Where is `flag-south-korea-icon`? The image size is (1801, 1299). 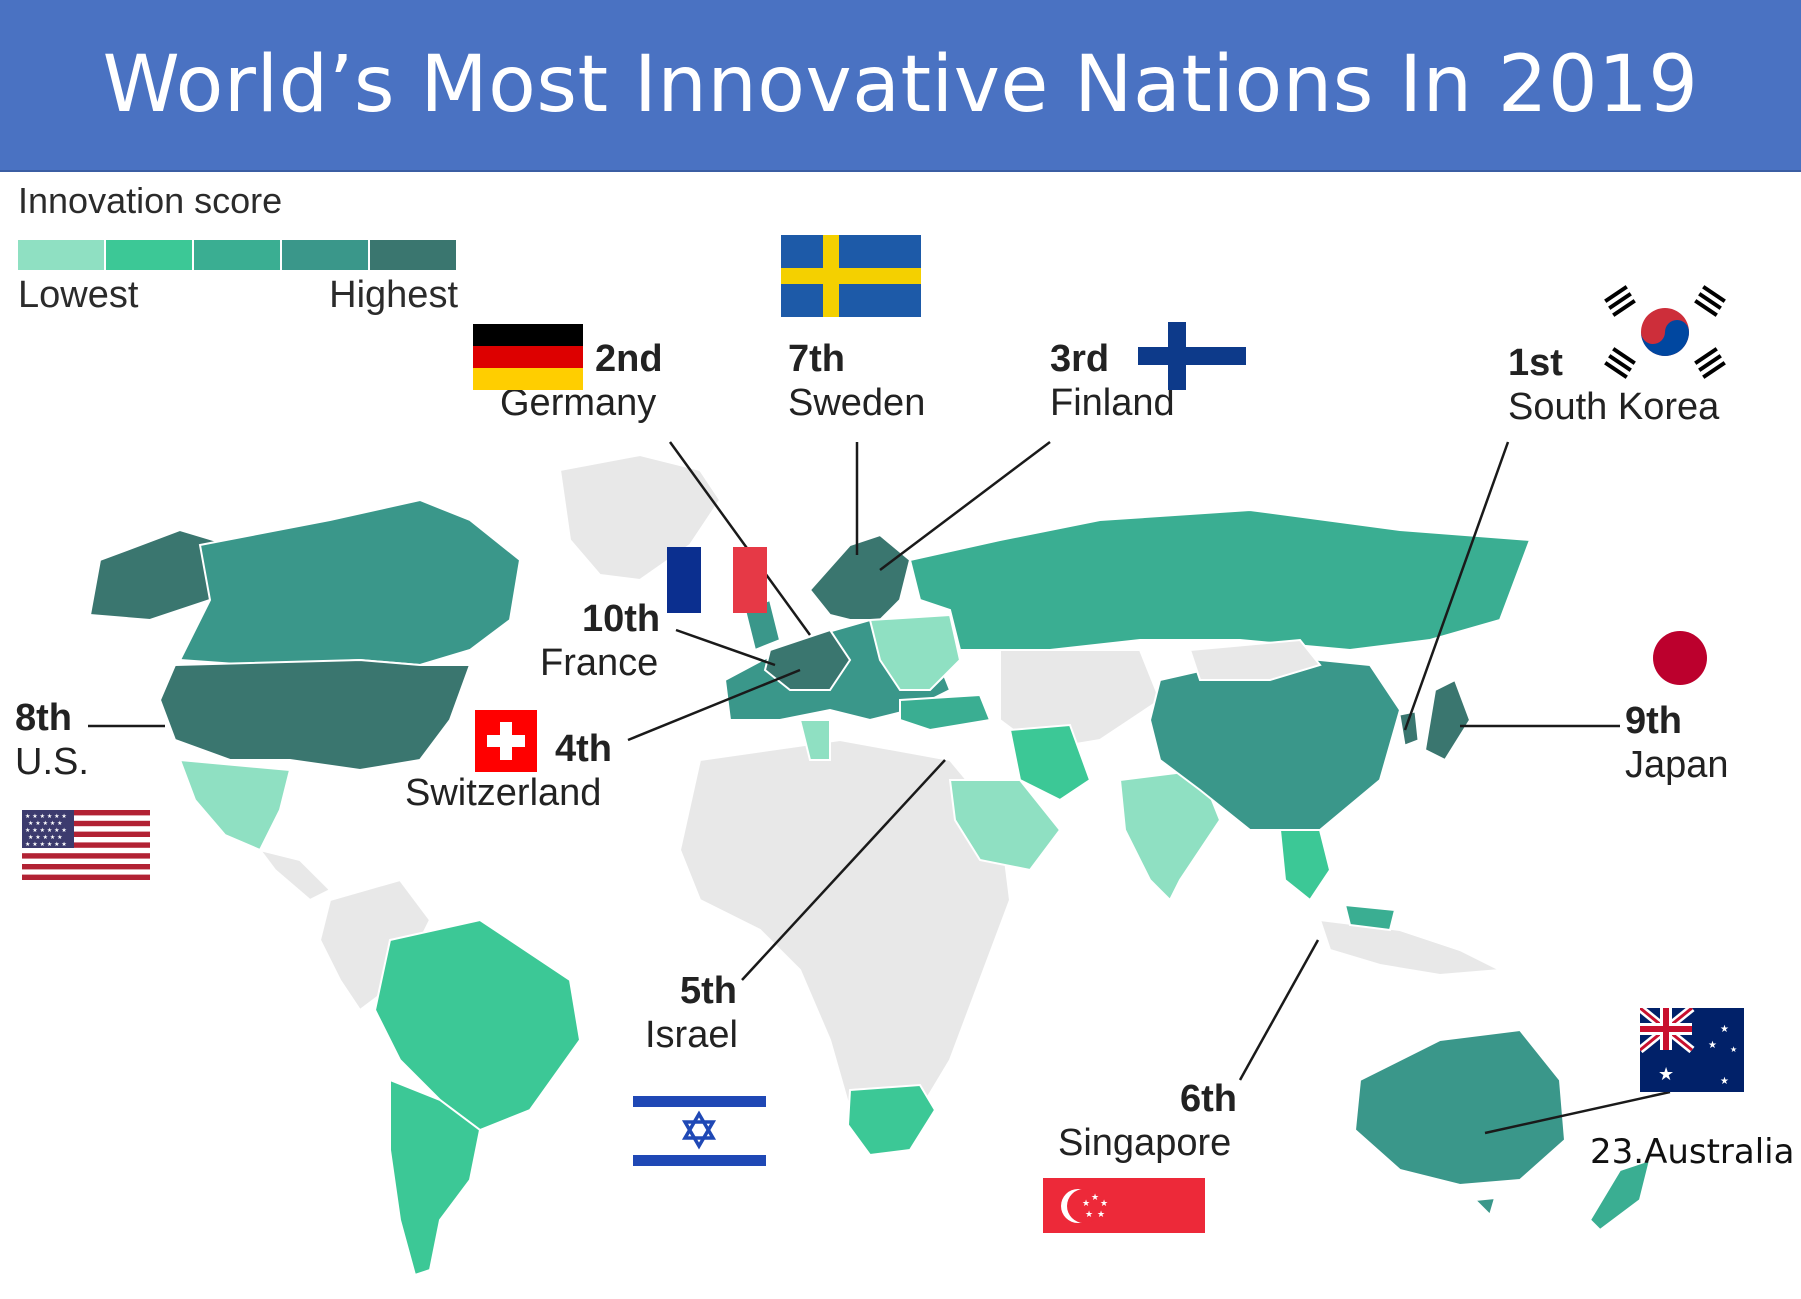 flag-south-korea-icon is located at coordinates (1665, 332).